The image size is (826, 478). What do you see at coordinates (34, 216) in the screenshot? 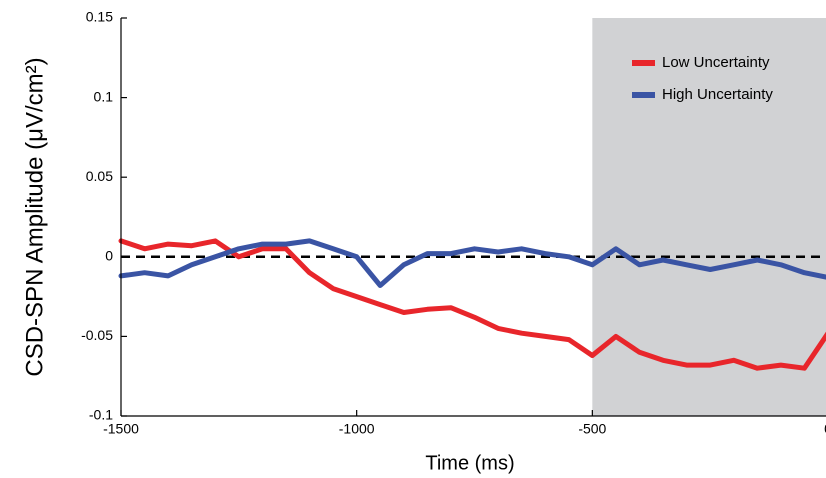
I see `y-axis-label: CSD-SPN Amplitude (μV/cm²)` at bounding box center [34, 216].